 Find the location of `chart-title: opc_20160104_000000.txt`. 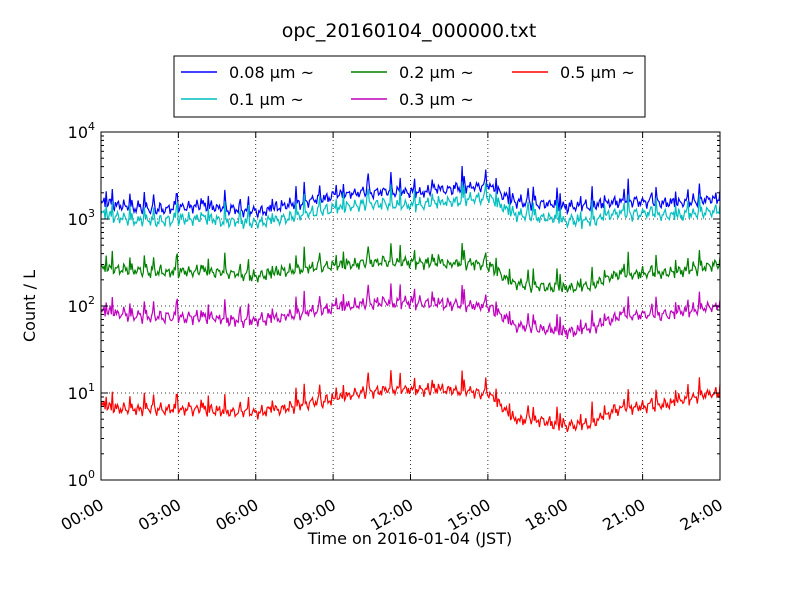

chart-title: opc_20160104_000000.txt is located at coordinates (409, 31).